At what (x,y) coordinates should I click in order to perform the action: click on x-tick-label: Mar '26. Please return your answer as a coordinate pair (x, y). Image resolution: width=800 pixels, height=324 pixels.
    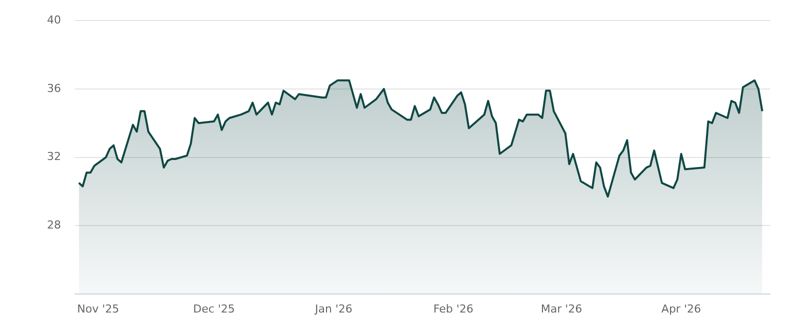
    Looking at the image, I should click on (561, 309).